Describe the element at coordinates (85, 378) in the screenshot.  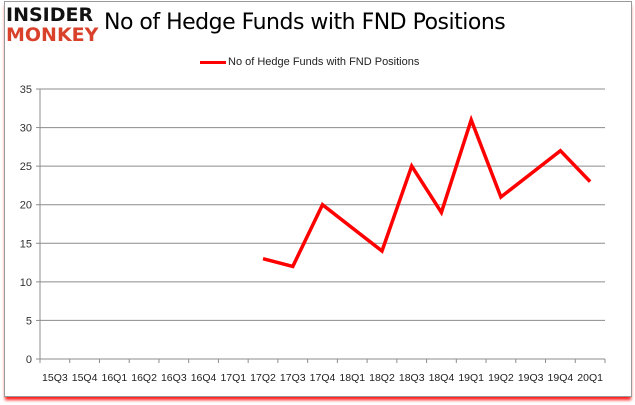
I see `x-tick-label: 15Q4` at that location.